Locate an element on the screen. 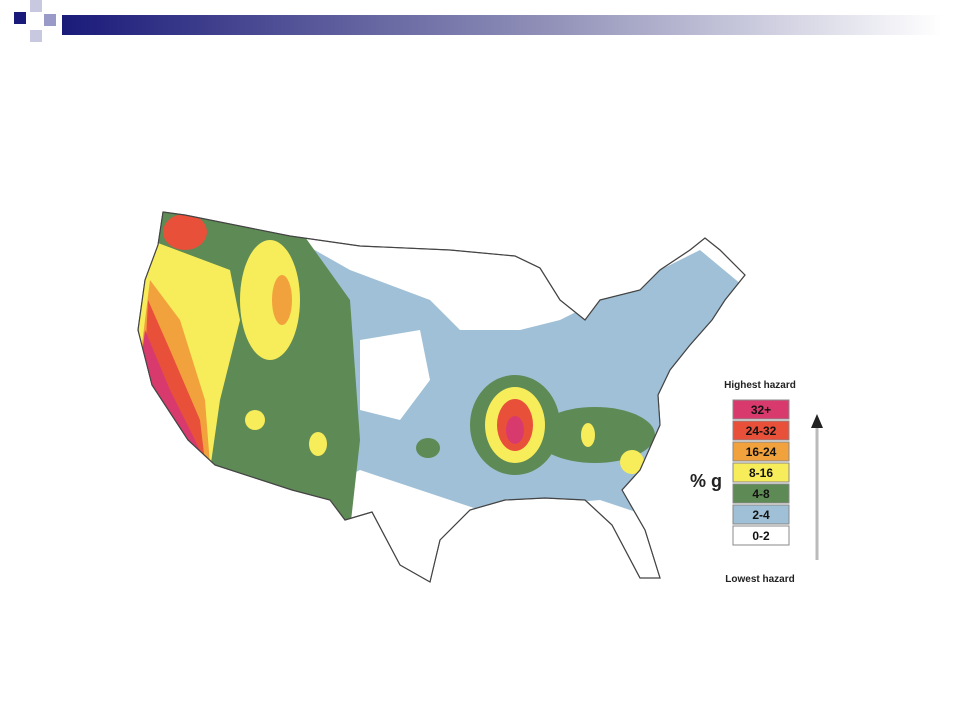 Image resolution: width=960 pixels, height=725 pixels. legend-label: 32+ is located at coordinates (761, 410).